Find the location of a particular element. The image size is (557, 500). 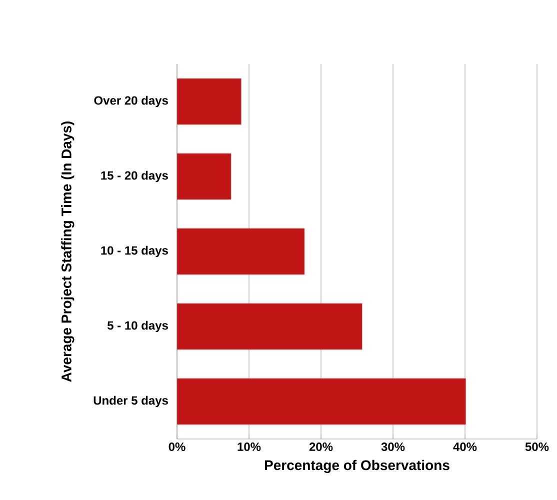

x-tick-label: 0% is located at coordinates (177, 447).